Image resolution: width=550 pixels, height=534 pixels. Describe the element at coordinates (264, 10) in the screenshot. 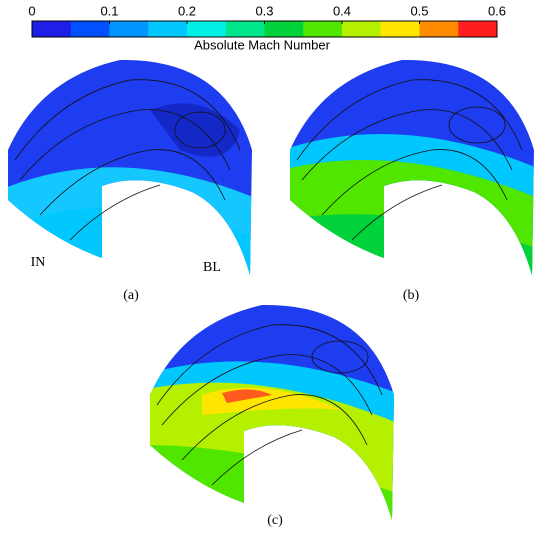

I see `colorbar-tick-label: 0.3` at that location.